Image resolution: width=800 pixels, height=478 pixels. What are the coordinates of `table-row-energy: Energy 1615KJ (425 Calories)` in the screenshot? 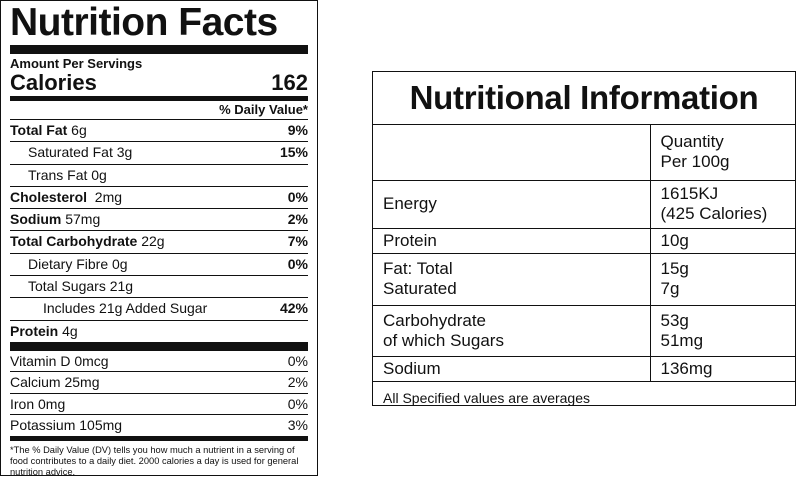 It's located at (584, 204).